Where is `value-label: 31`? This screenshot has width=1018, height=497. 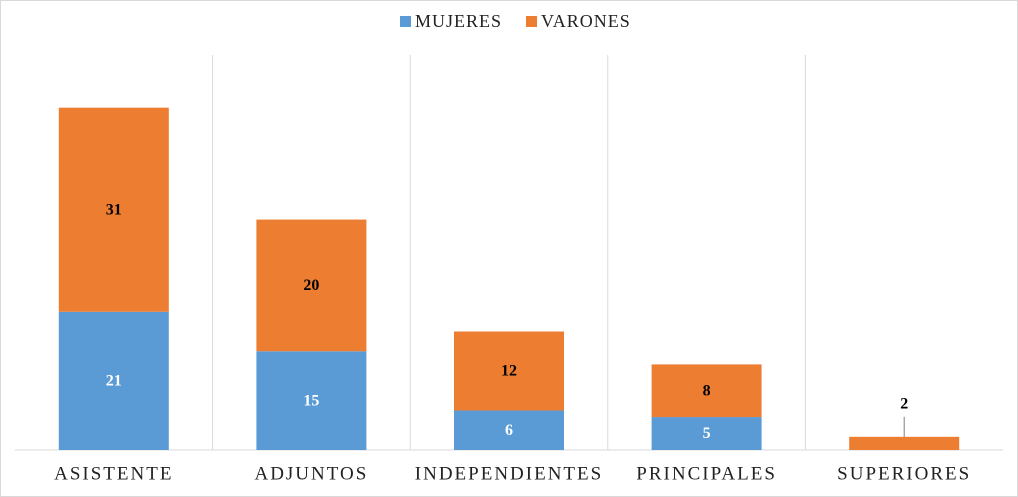
value-label: 31 is located at coordinates (114, 209).